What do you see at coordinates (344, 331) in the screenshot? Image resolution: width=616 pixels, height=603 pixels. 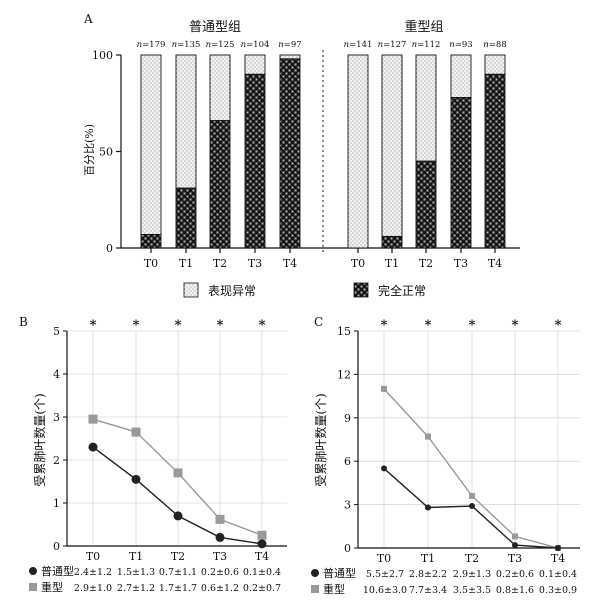 I see `ytick-label: 15` at bounding box center [344, 331].